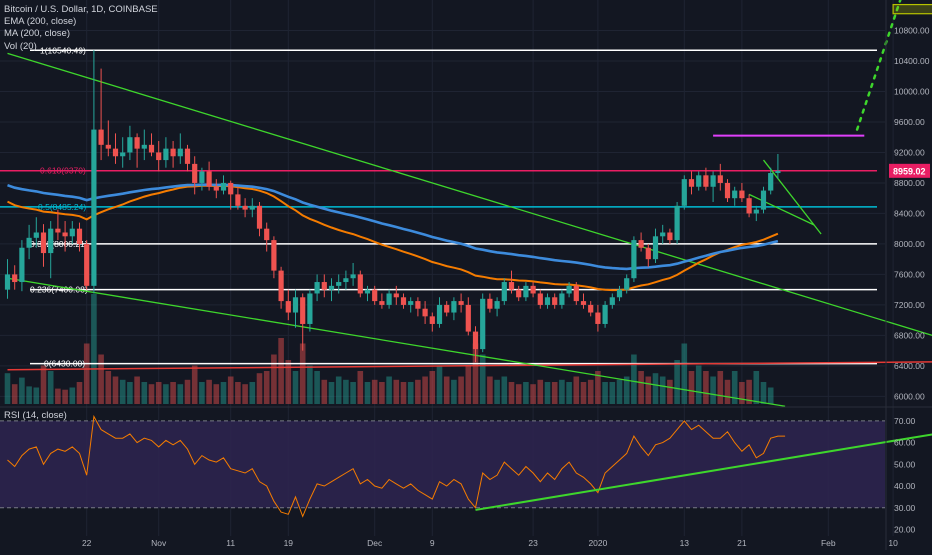 The height and width of the screenshot is (555, 932). What do you see at coordinates (289, 543) in the screenshot?
I see `time-tick-label: 19` at bounding box center [289, 543].